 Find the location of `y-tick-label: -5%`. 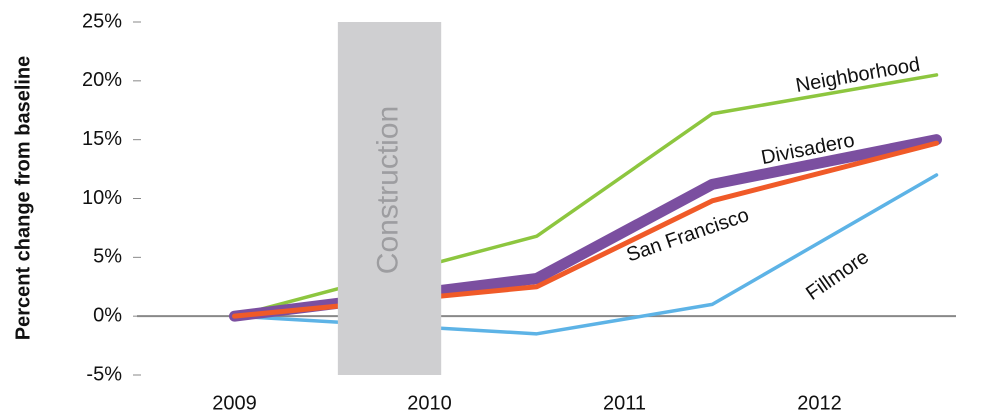

y-tick-label: -5% is located at coordinates (104, 374).